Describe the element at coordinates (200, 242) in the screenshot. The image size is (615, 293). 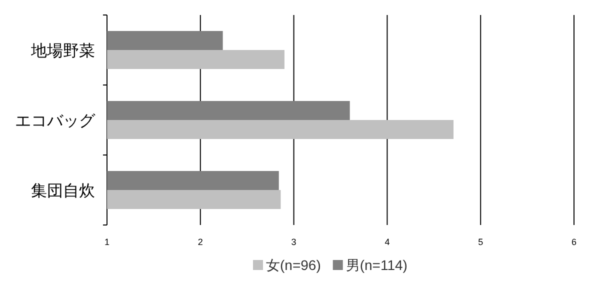
I see `x-tick-label: 2` at that location.